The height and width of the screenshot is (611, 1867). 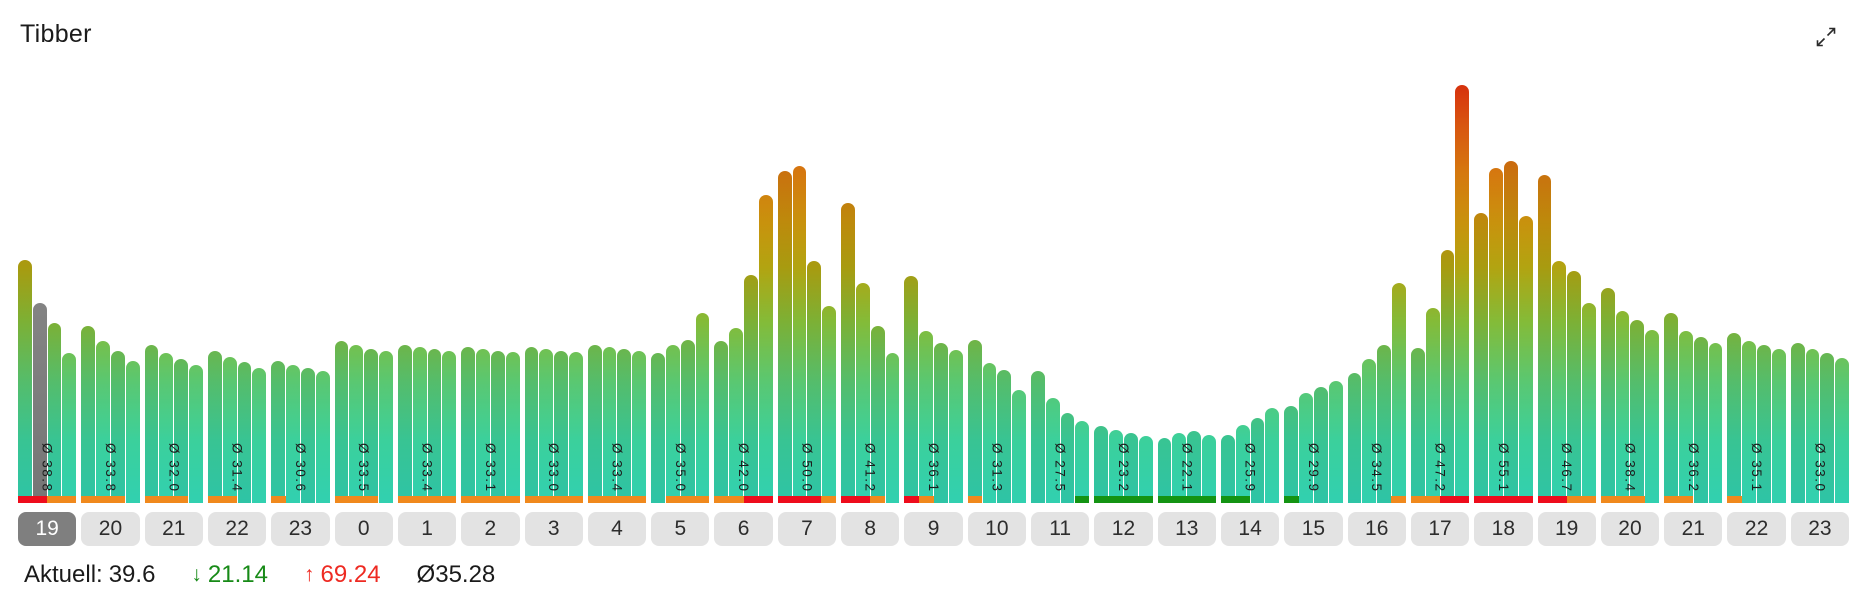 What do you see at coordinates (427, 280) in the screenshot?
I see `hour-group-6-h1: Ø 33.4` at bounding box center [427, 280].